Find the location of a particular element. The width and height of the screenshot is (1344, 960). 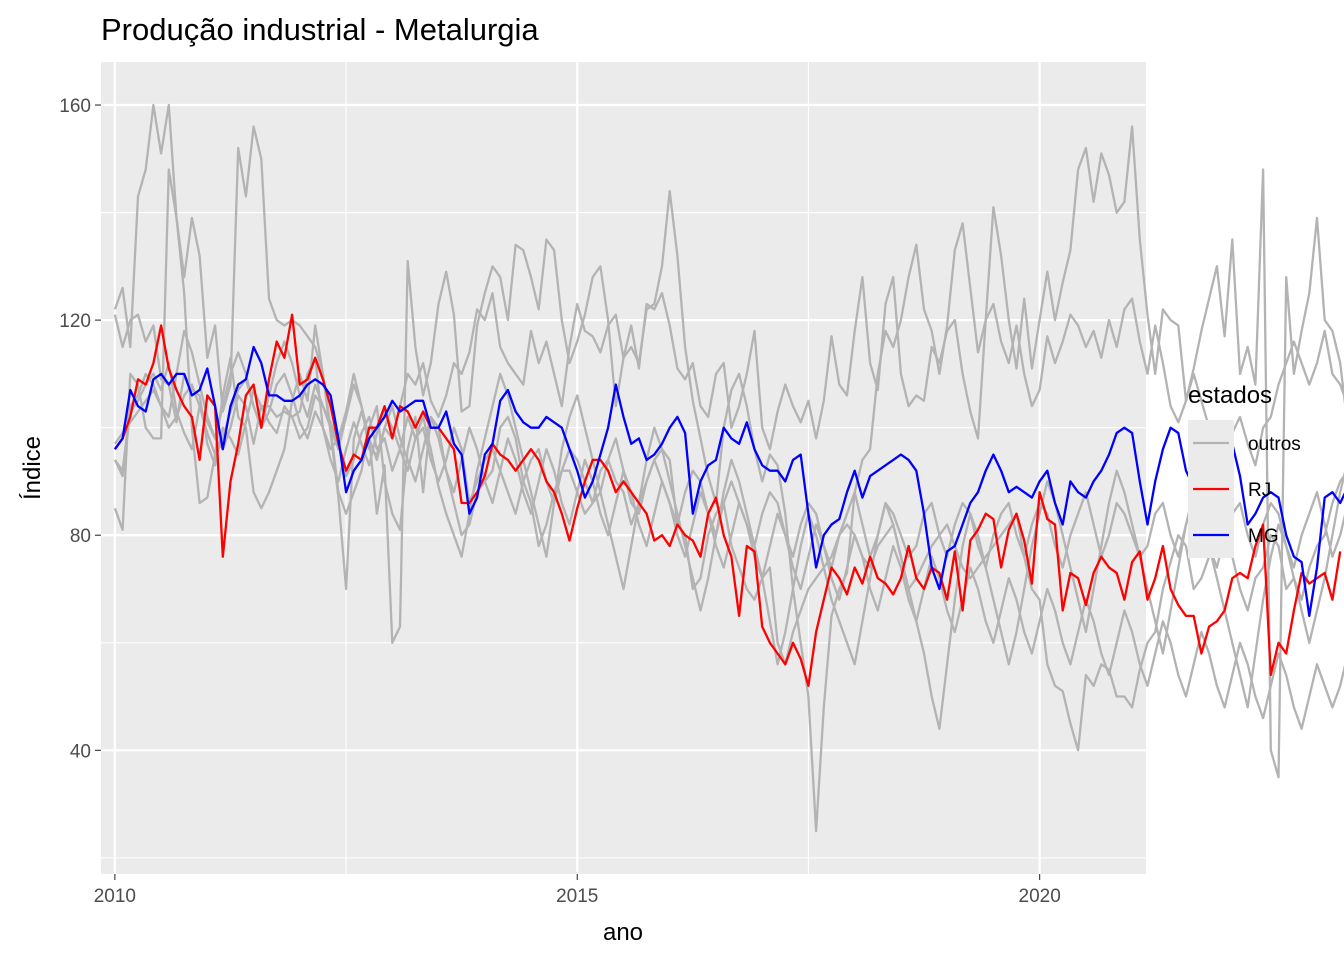

legend: estados outros RJ MG is located at coordinates (1244, 470).